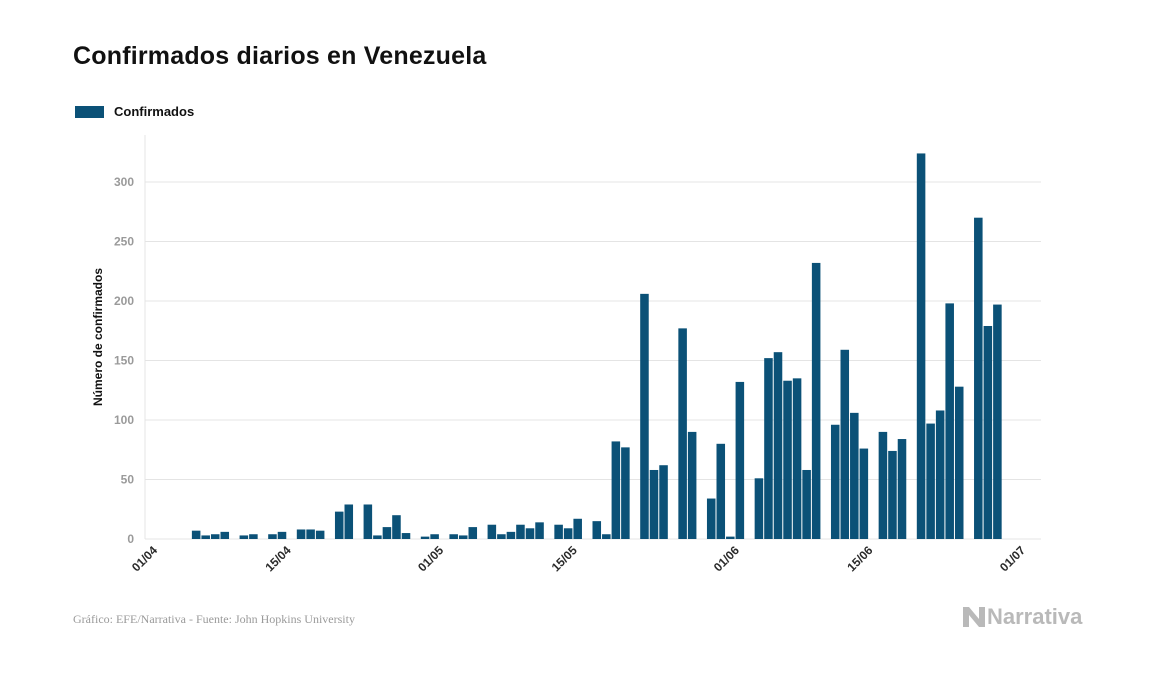  Describe the element at coordinates (124, 420) in the screenshot. I see `y-tick-label: 100` at that location.